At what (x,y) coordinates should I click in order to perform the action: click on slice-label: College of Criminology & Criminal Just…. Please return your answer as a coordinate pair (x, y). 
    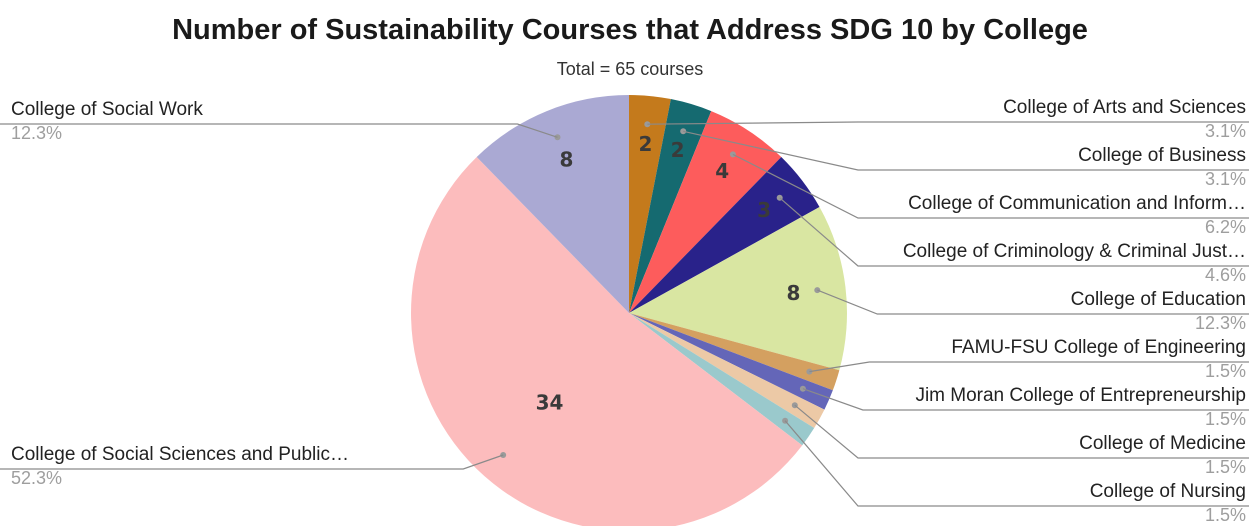
    Looking at the image, I should click on (1074, 251).